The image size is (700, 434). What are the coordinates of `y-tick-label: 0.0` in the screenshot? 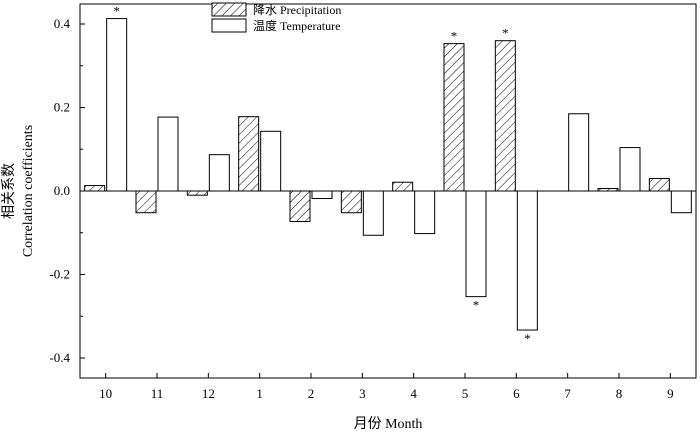 It's located at (62, 190).